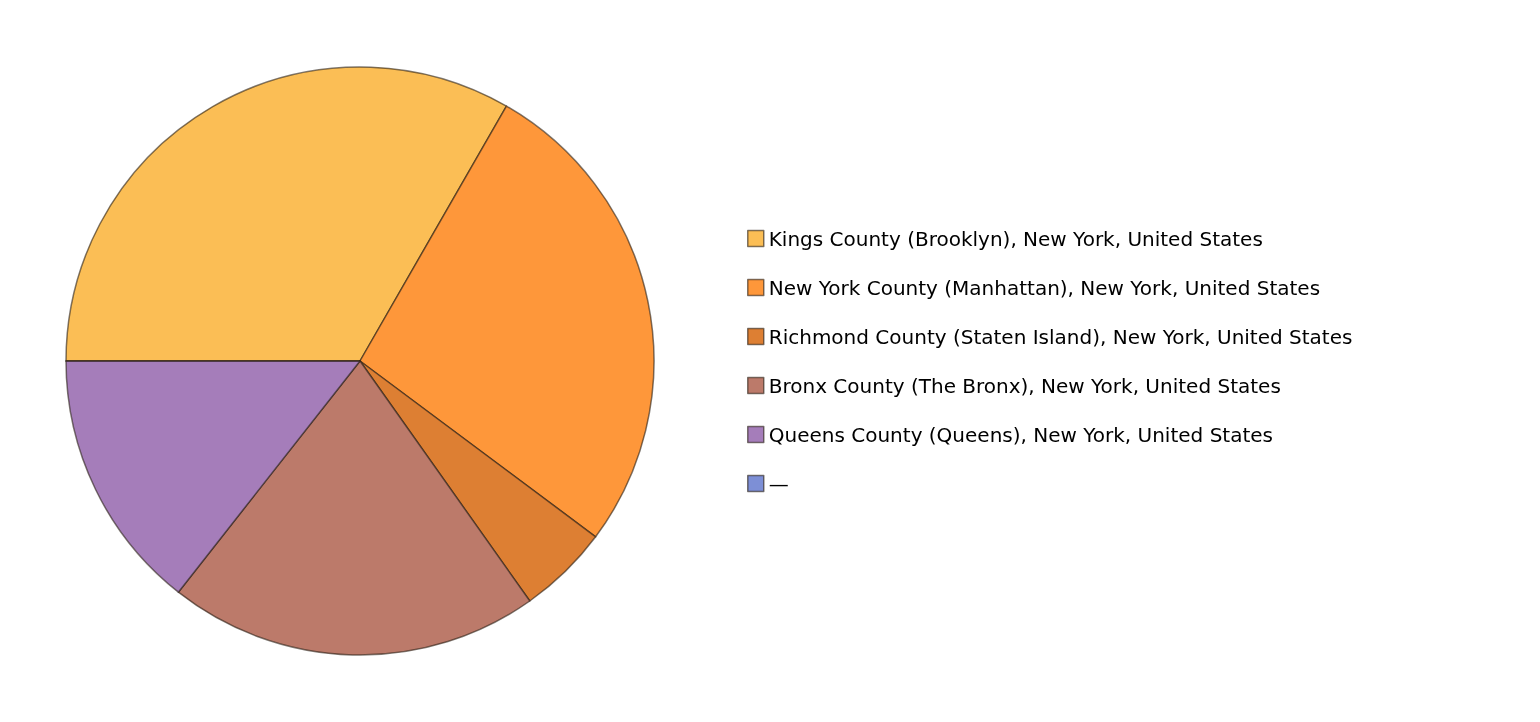  I want to click on legend-label: Kings County (Brooklyn), New York, United States, so click(1015, 238).